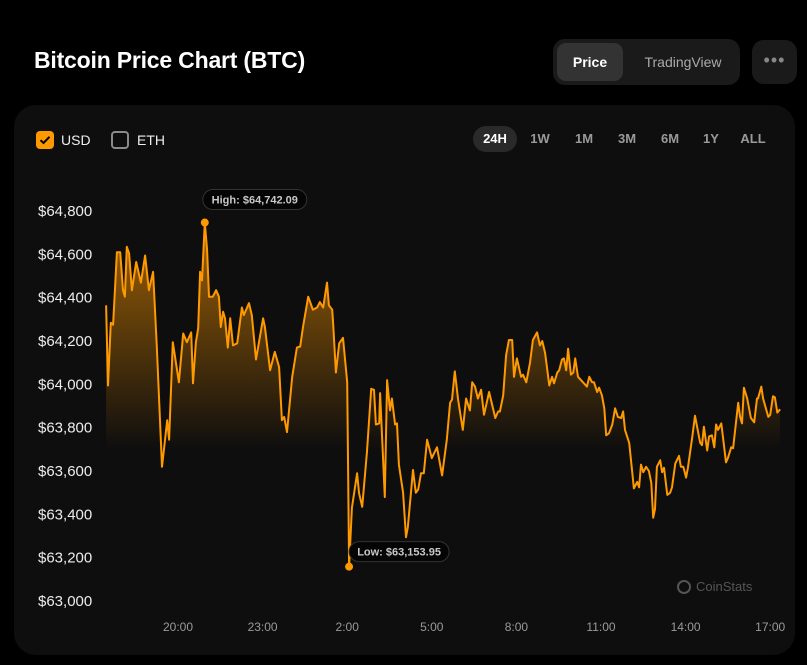  I want to click on high-label: High: $64,742.09, so click(255, 201).